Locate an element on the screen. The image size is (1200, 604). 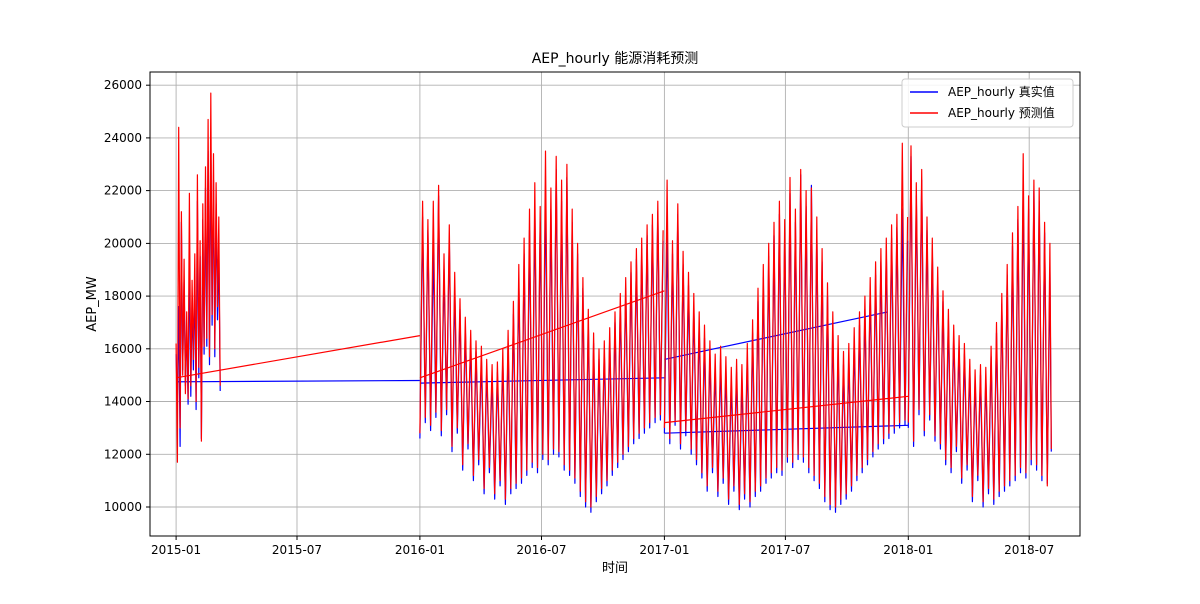
y-tick-label: 12000 is located at coordinates (123, 454).